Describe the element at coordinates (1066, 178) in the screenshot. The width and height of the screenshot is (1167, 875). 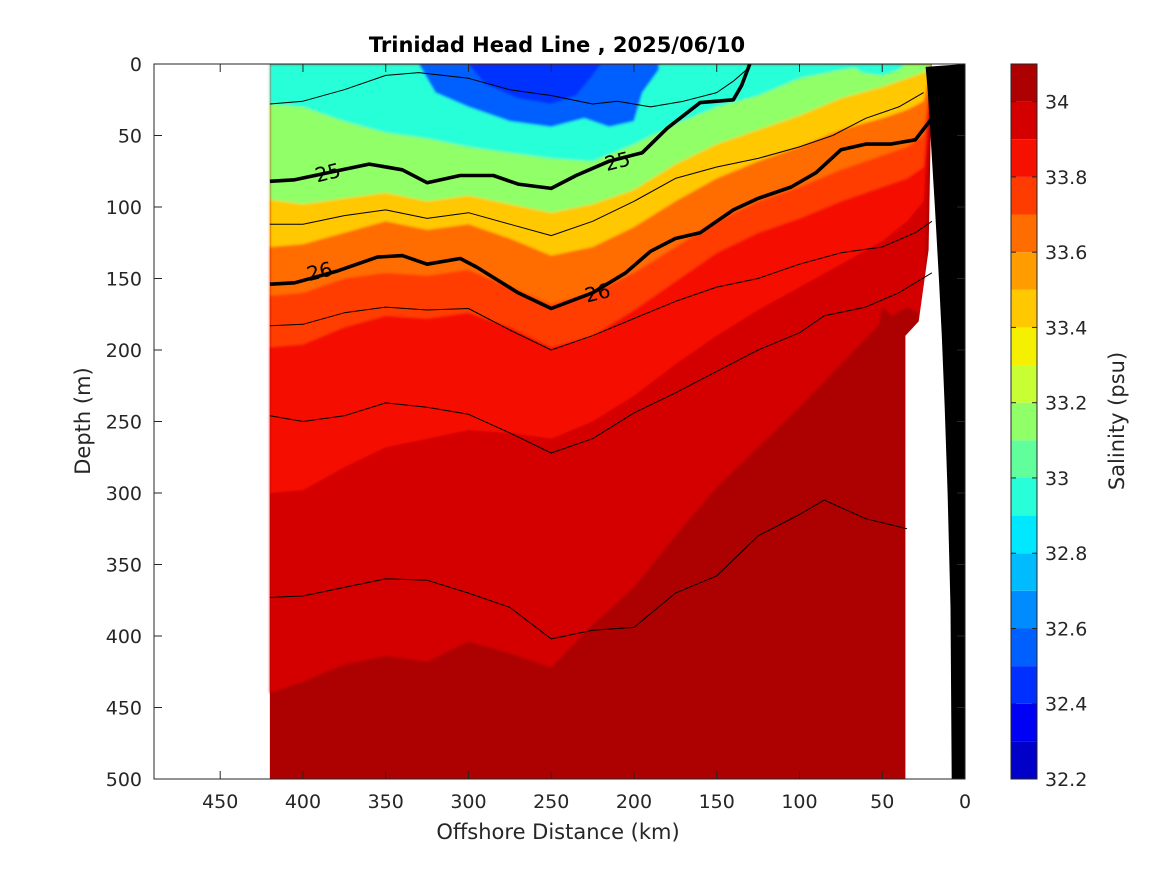
I see `colorbar-tick-label: 33.8` at that location.